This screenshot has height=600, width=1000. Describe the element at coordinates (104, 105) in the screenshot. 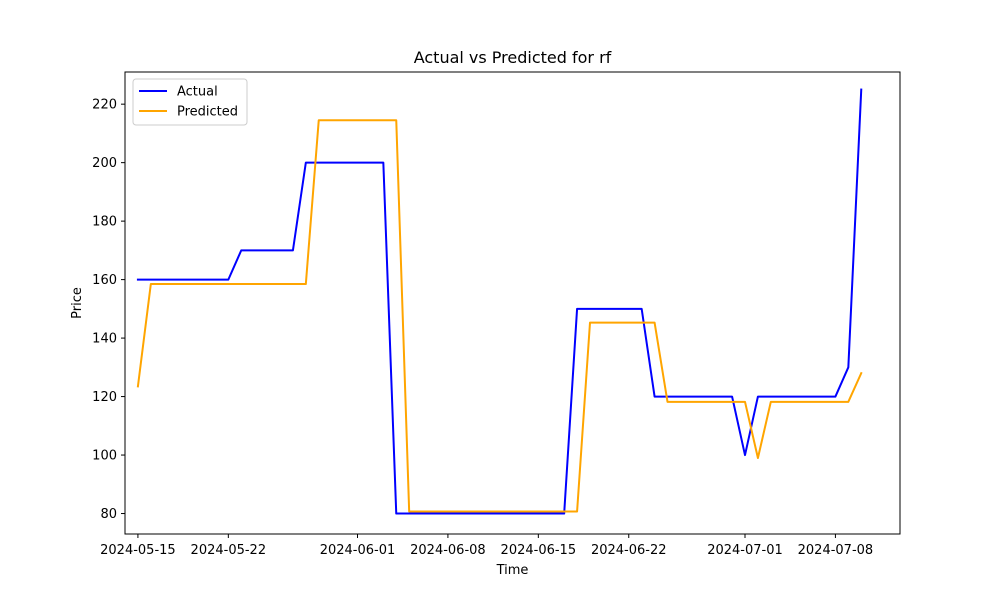

I see `y-tick-label: 220` at that location.